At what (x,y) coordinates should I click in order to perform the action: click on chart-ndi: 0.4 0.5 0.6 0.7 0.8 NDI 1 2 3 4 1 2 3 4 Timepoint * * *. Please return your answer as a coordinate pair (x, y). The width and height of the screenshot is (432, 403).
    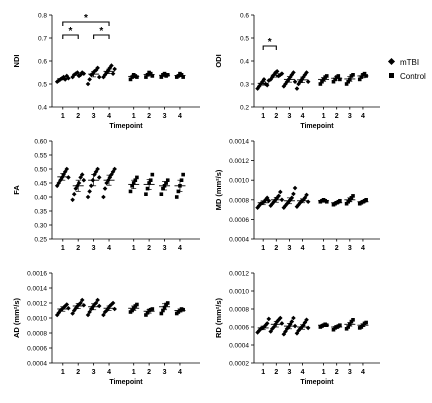
    Looking at the image, I should click on (106, 71).